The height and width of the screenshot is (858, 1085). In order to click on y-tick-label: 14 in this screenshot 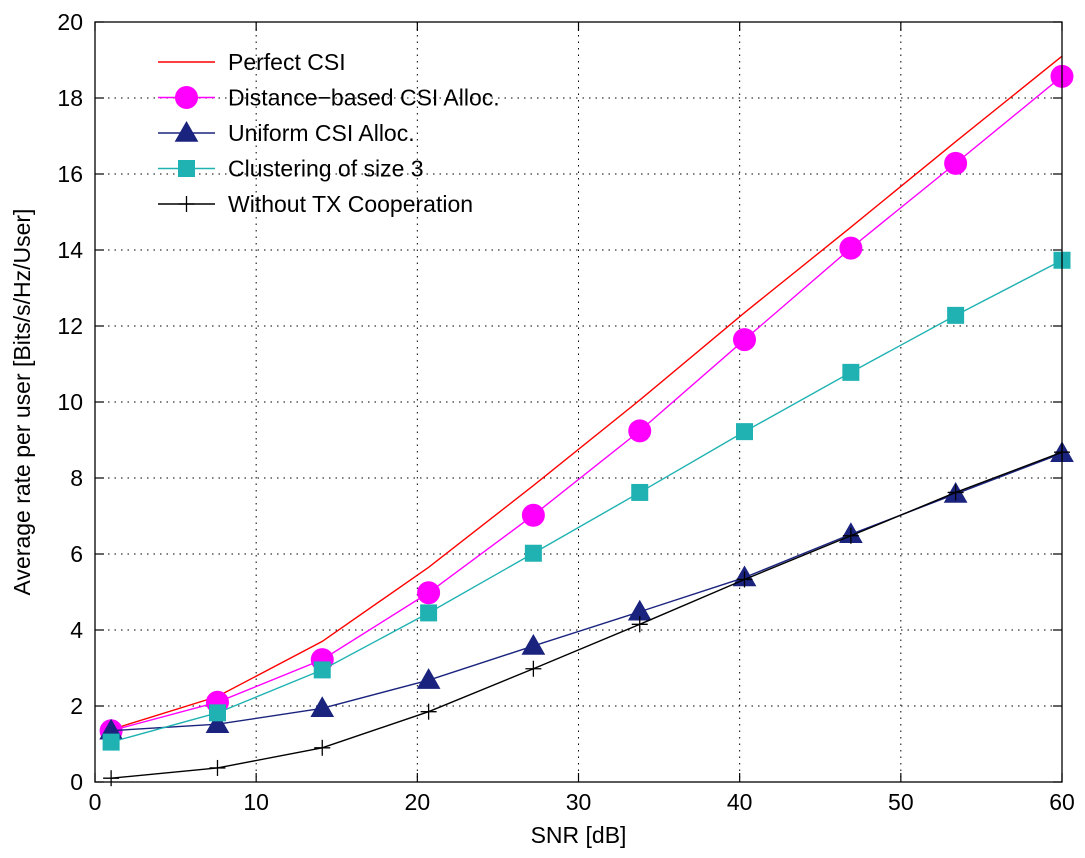, I will do `click(70, 250)`.